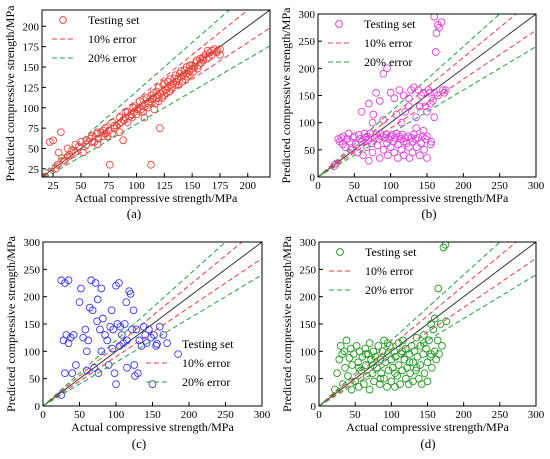 Image resolution: width=550 pixels, height=459 pixels. Describe the element at coordinates (319, 415) in the screenshot. I see `x-tick-label: 0` at that location.